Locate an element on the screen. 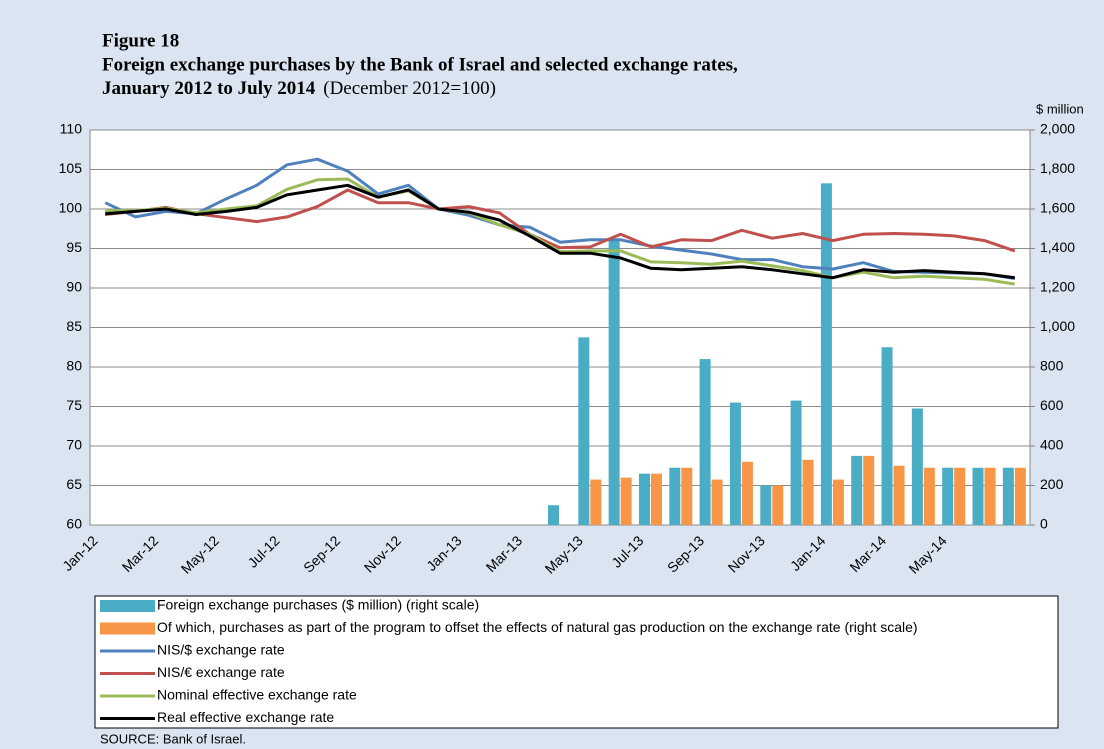  source: SOURCE: Bank of Israel. is located at coordinates (173, 738).